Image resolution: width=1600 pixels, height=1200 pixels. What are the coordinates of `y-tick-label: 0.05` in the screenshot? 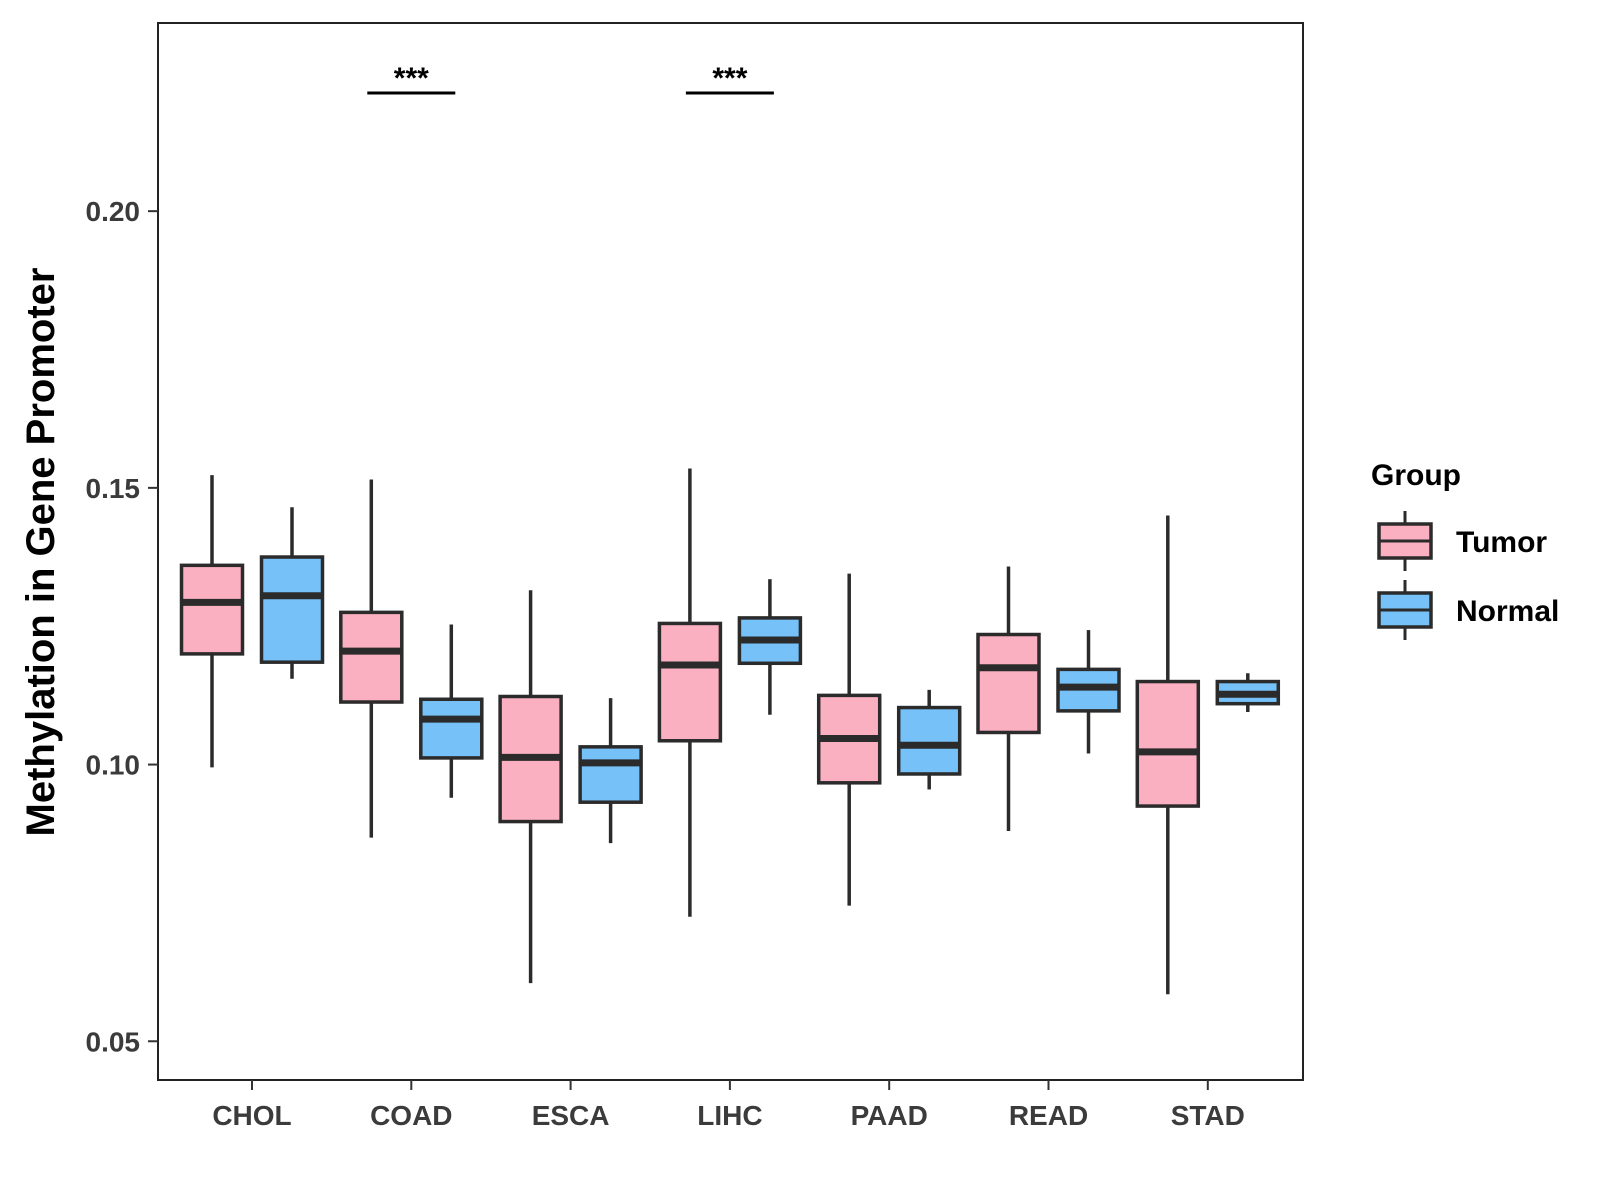 It's located at (113, 1041).